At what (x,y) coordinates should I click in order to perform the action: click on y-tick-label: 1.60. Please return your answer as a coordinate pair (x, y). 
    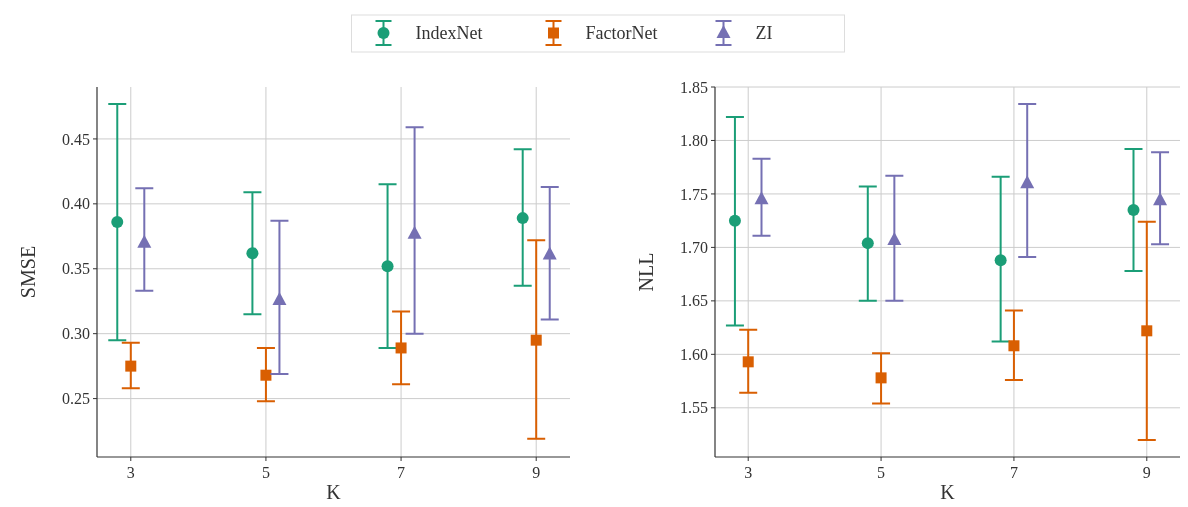
    Looking at the image, I should click on (694, 354).